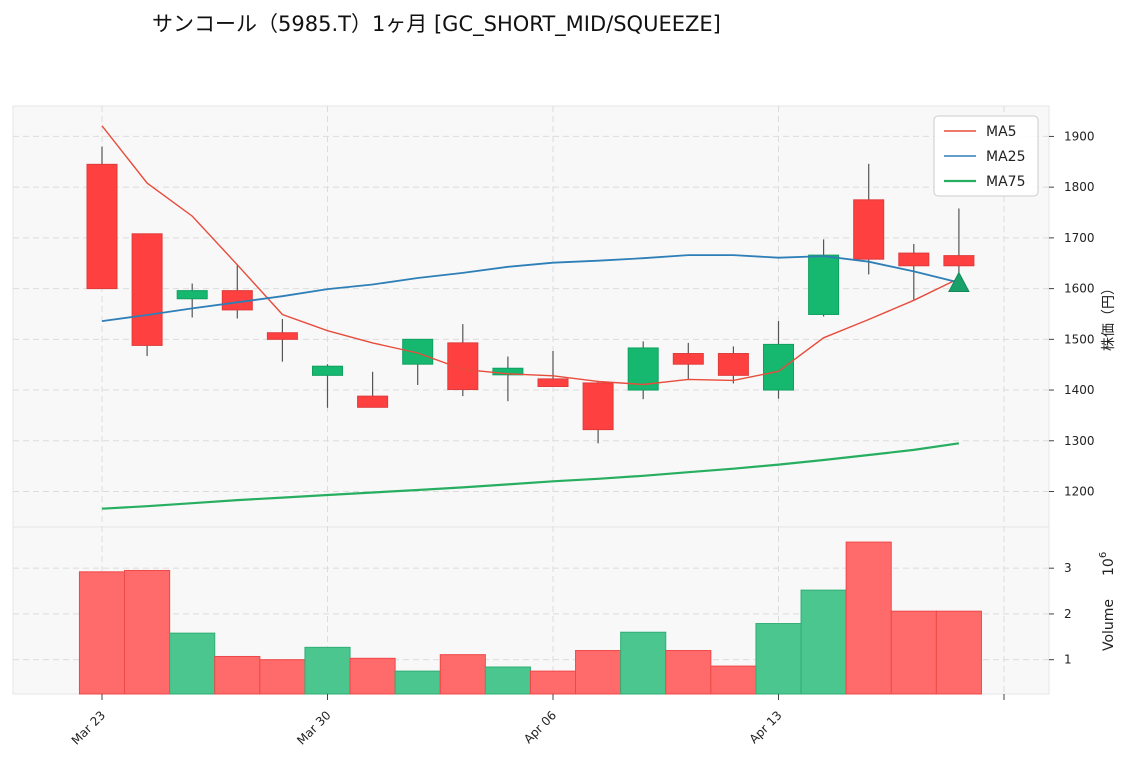 The image size is (1129, 760). I want to click on price-axis-label: 株価（円）, so click(1109, 316).